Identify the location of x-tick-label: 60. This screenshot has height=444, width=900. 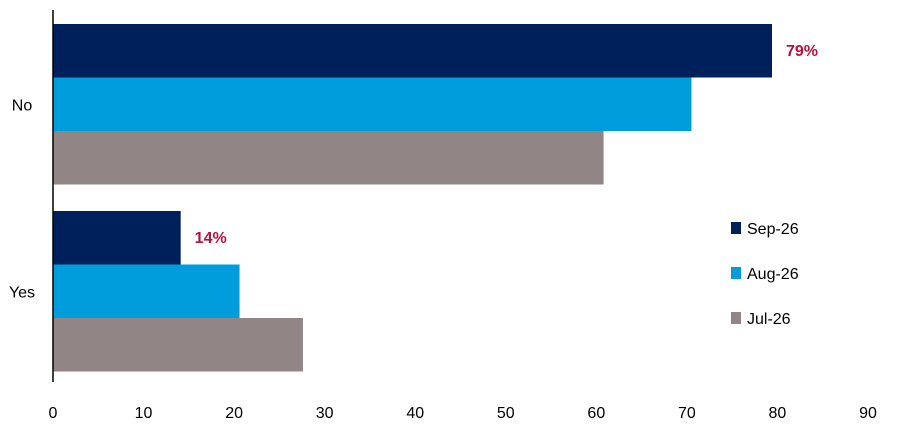
(596, 413).